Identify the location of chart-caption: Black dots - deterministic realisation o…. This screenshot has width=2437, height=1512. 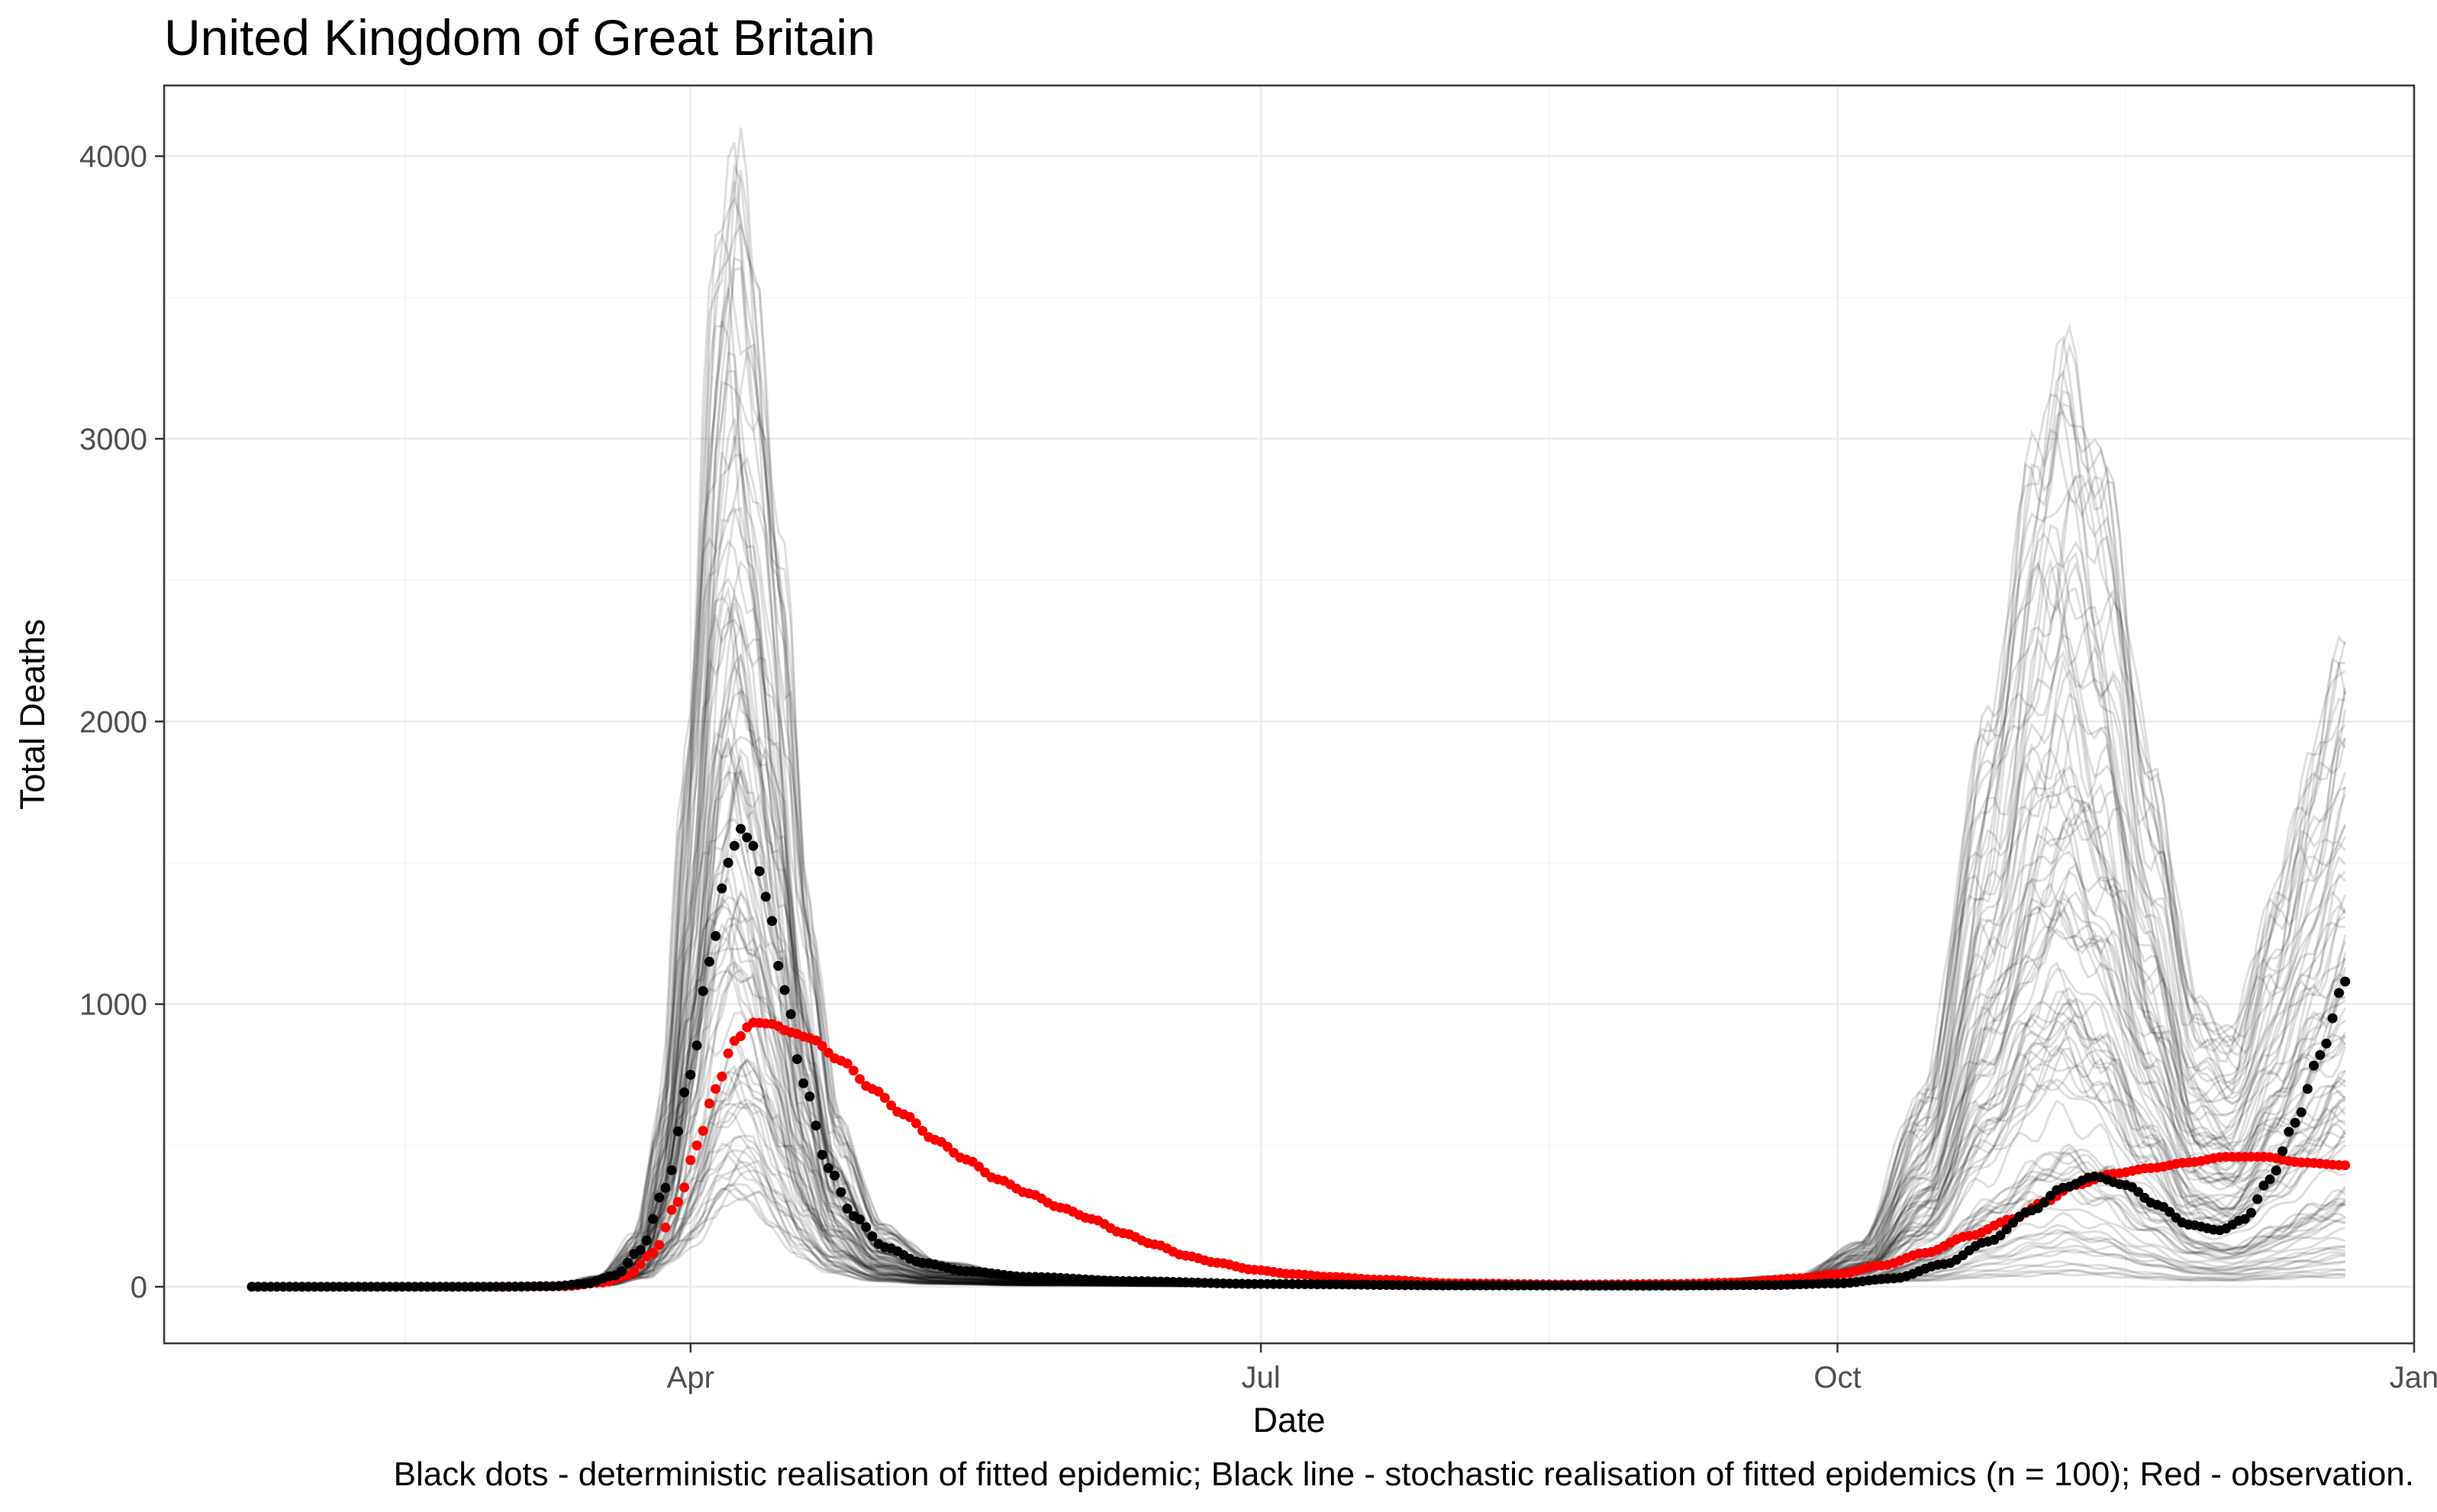
(1404, 1474).